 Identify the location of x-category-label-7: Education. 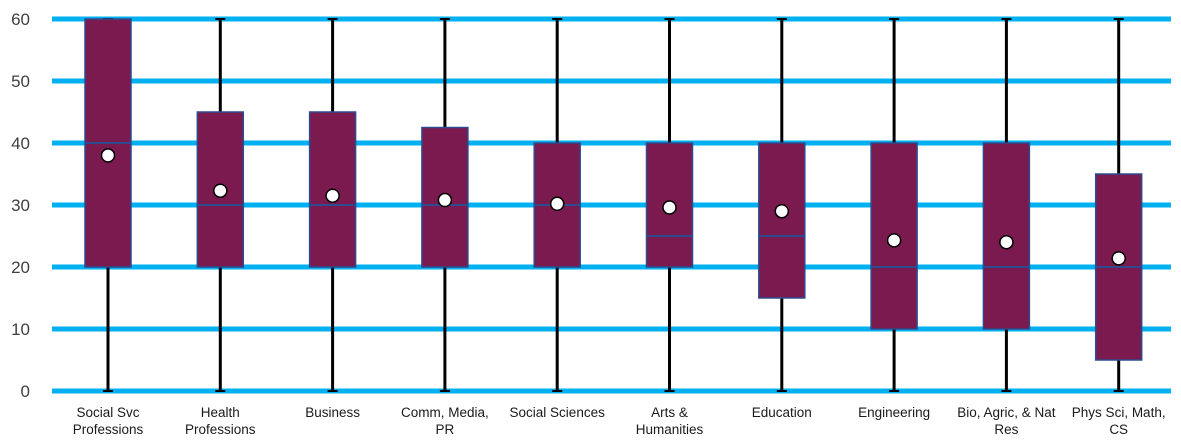
(782, 412).